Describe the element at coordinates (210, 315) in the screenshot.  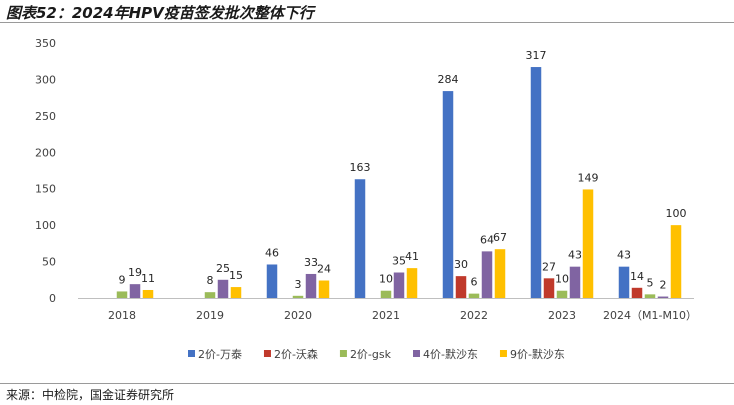
I see `x-tick-label: 2019` at that location.